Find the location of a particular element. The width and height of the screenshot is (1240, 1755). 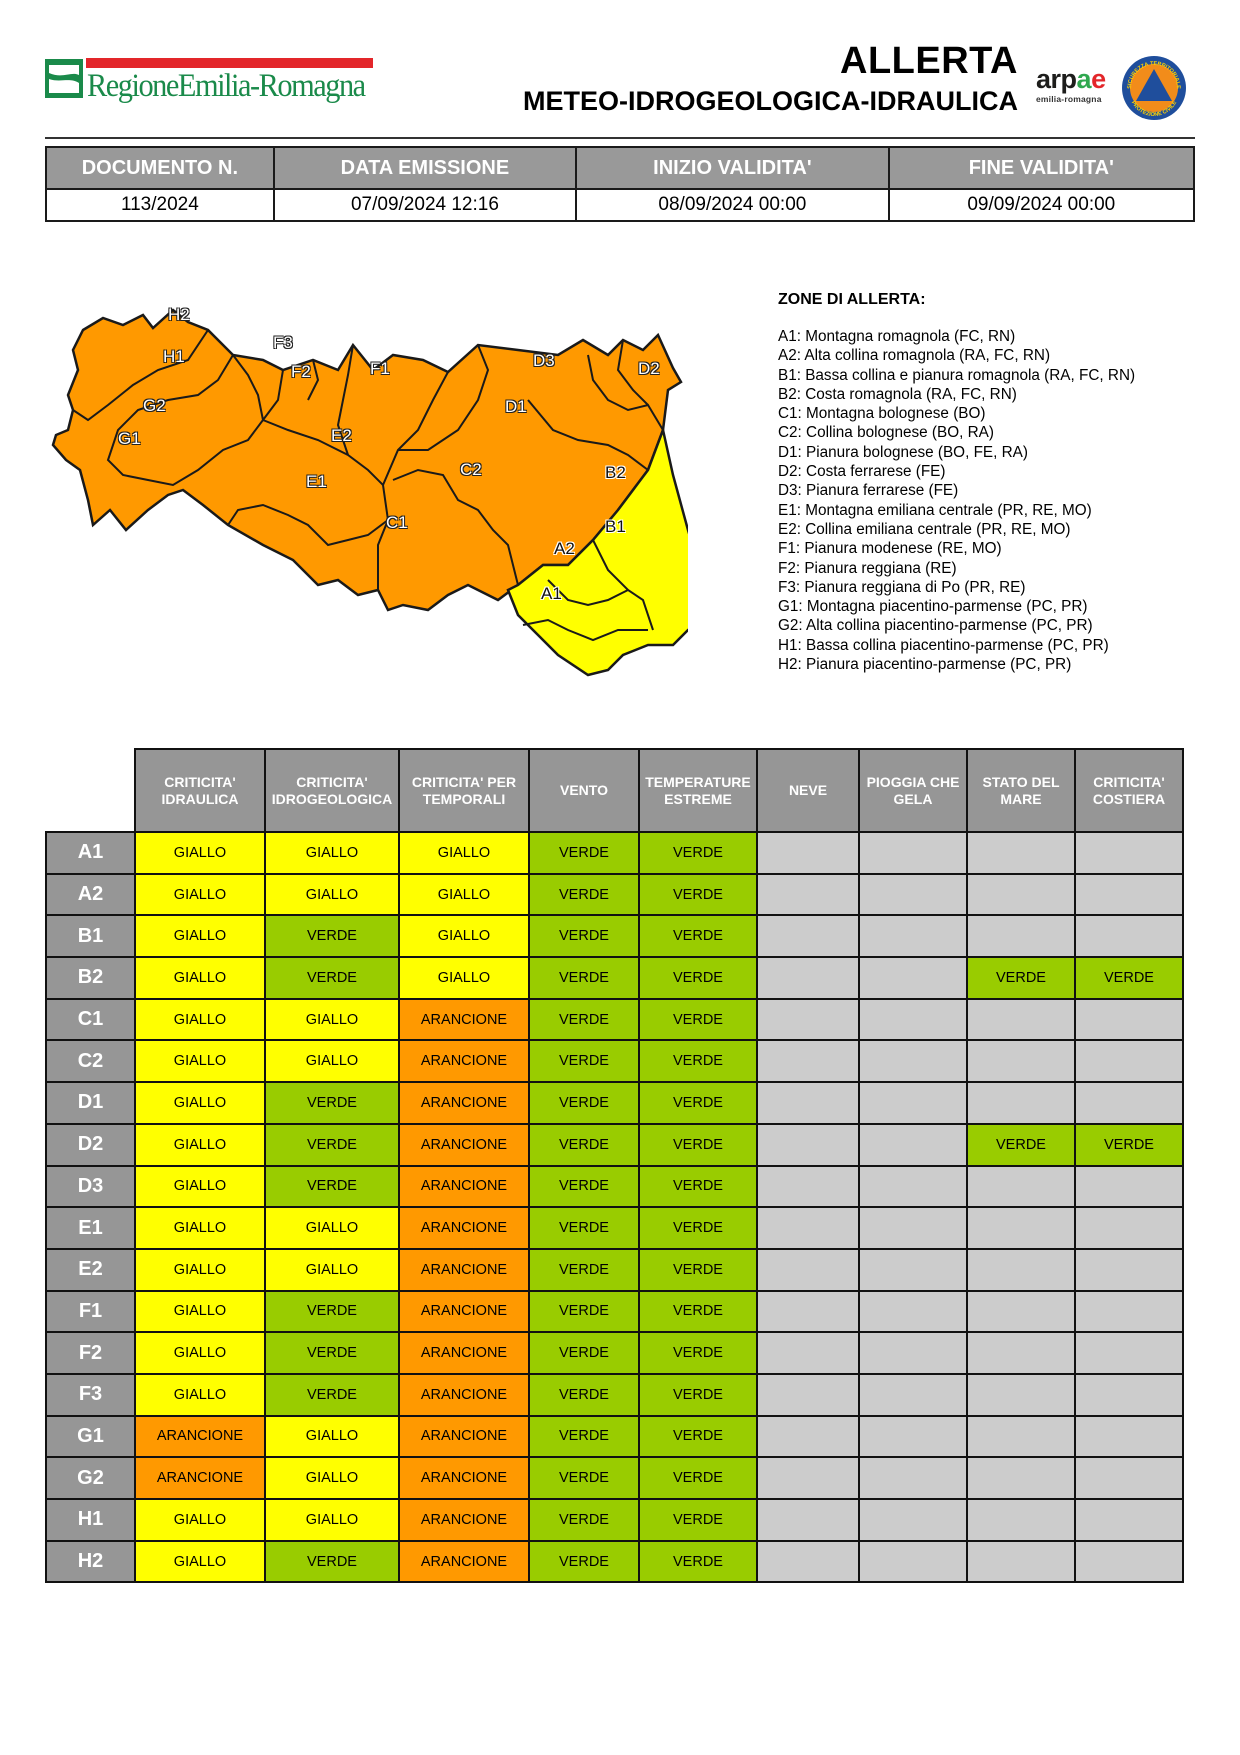

map-label-e2: E2 is located at coordinates (341, 435).